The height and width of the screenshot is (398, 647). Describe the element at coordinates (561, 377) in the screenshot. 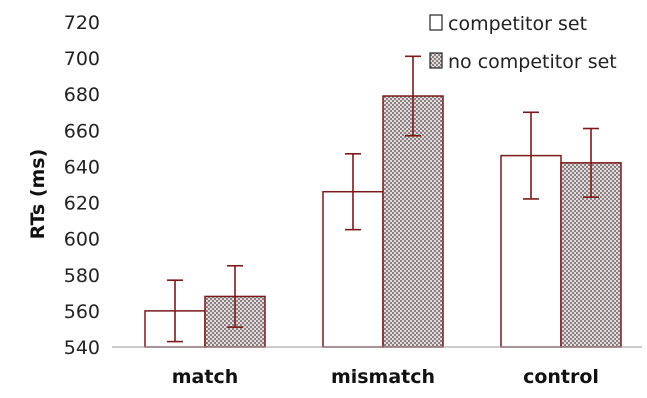

I see `x-category-label-control: control` at that location.